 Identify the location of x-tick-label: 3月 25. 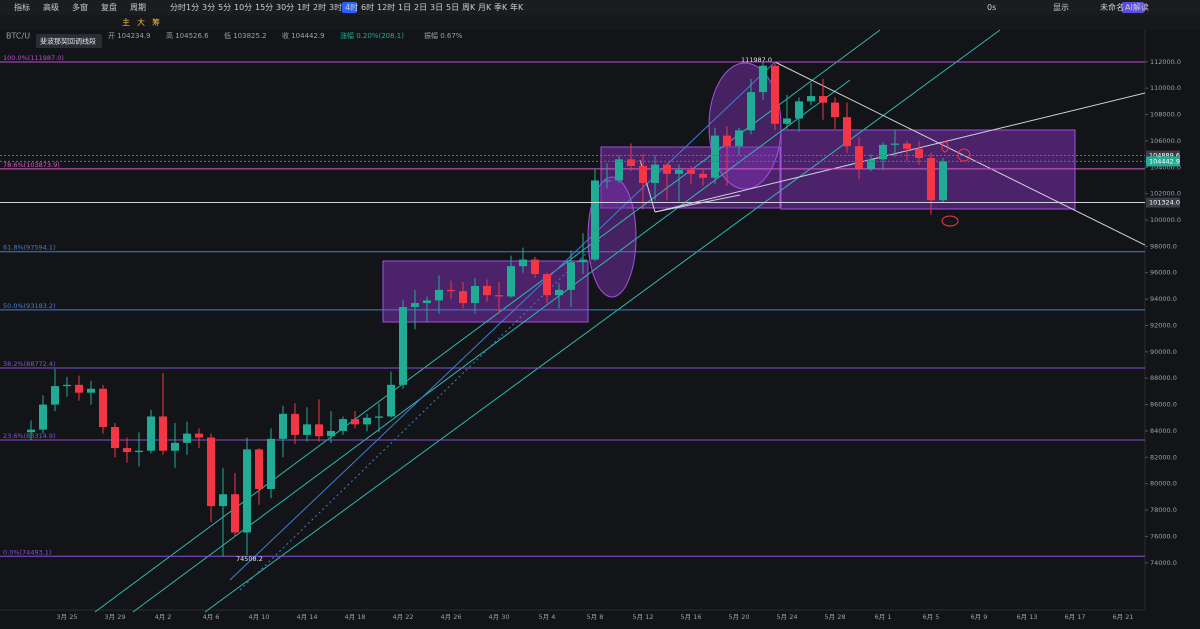
(67, 617).